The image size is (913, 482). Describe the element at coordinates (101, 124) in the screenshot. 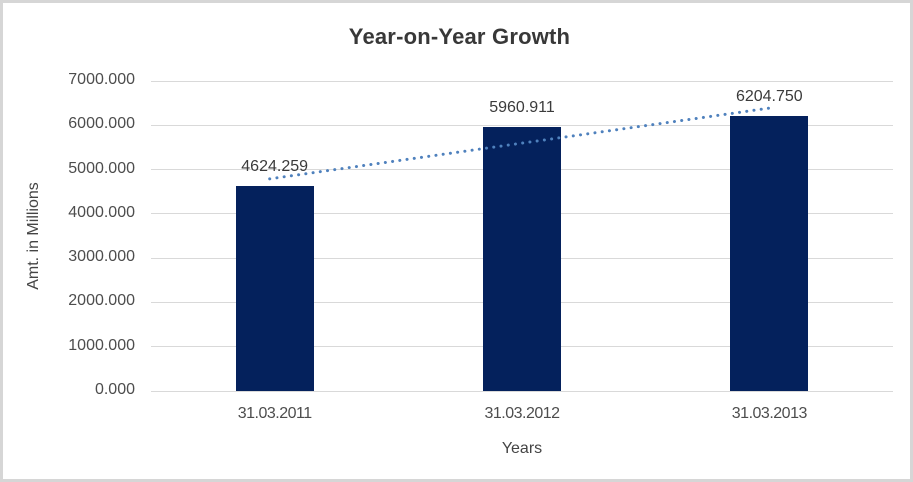

I see `y-tick-label: 6000.000` at that location.